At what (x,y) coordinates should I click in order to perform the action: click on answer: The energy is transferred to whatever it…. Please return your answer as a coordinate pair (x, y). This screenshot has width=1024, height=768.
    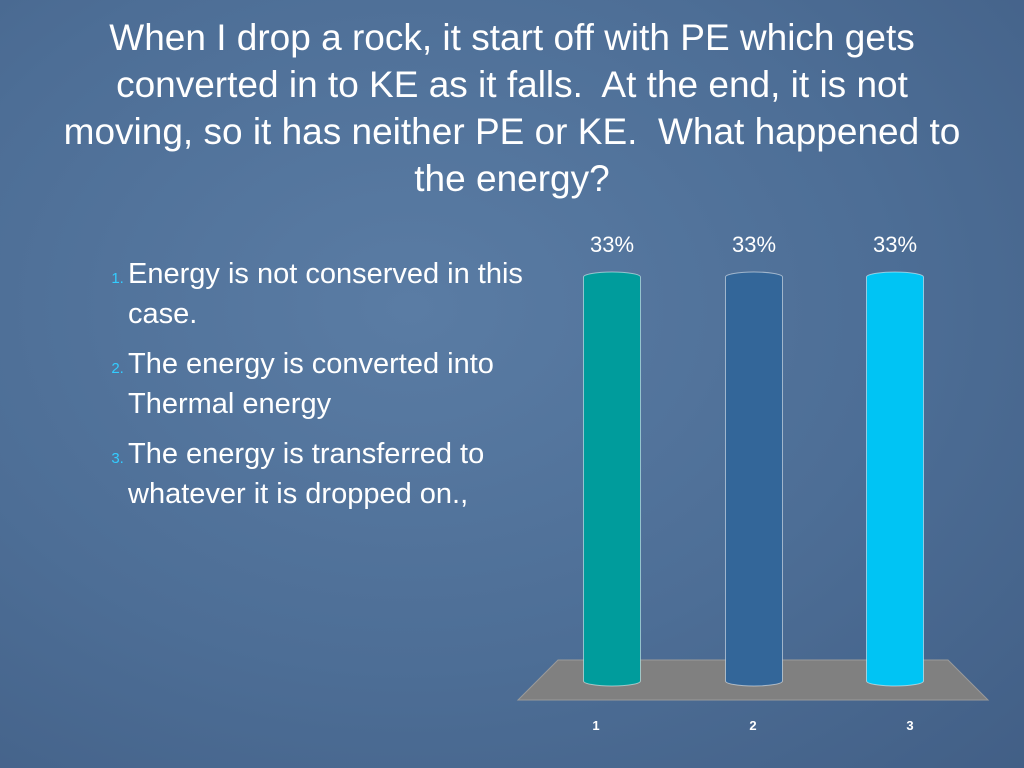
    Looking at the image, I should click on (353, 474).